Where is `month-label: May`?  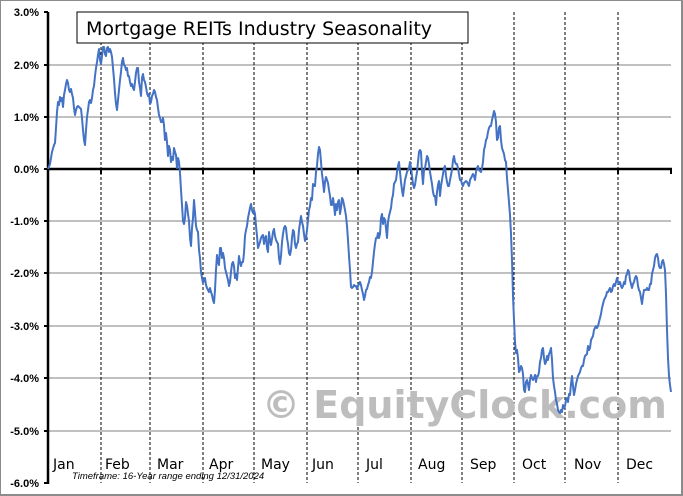 month-label: May is located at coordinates (275, 465).